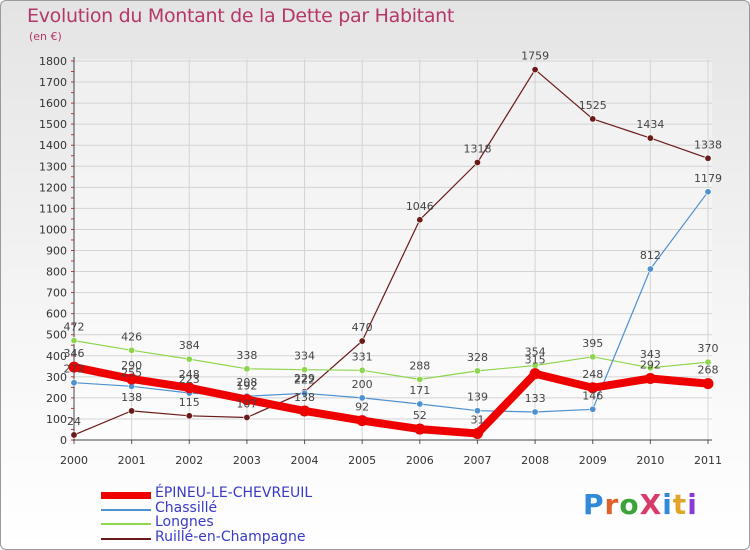 This screenshot has height=550, width=750. I want to click on x-tick-label: 2011, so click(708, 460).